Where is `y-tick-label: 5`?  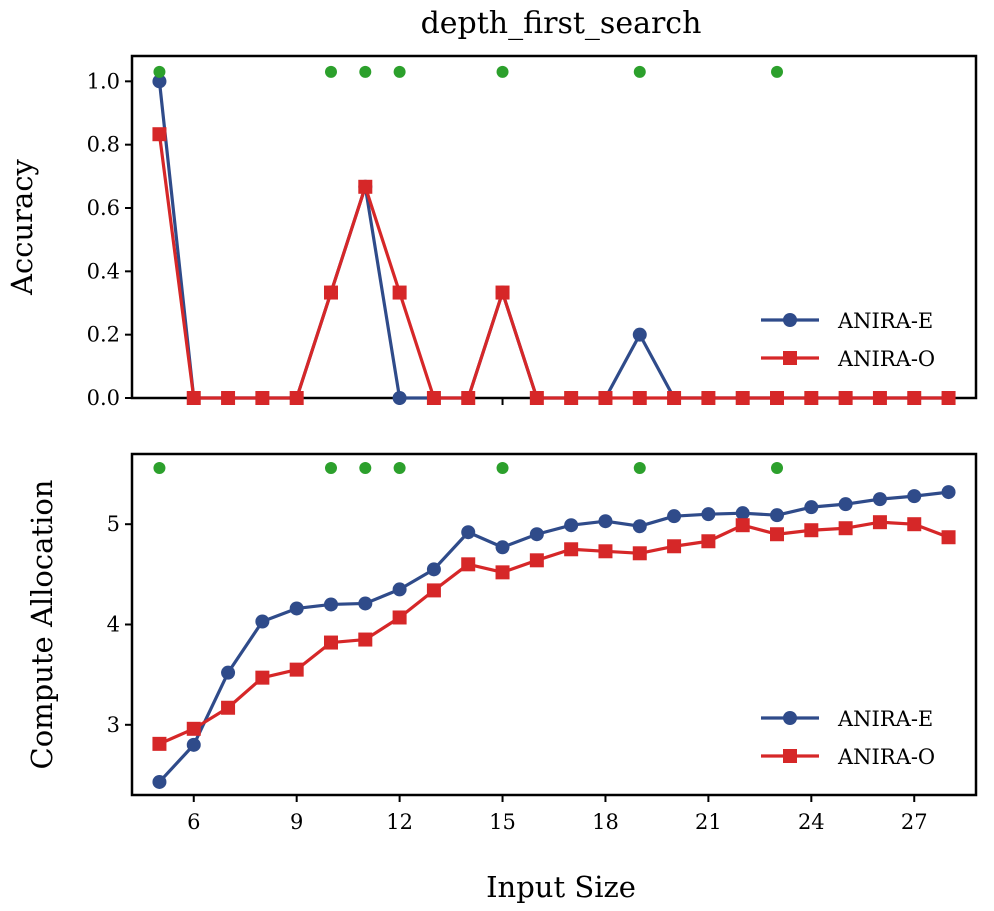 y-tick-label: 5 is located at coordinates (113, 524).